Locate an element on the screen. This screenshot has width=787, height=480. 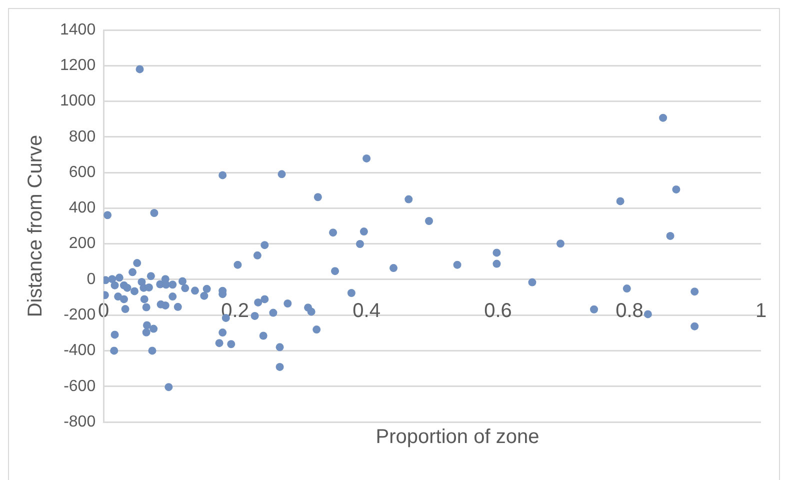
y-tick-label: 600 is located at coordinates (82, 172).